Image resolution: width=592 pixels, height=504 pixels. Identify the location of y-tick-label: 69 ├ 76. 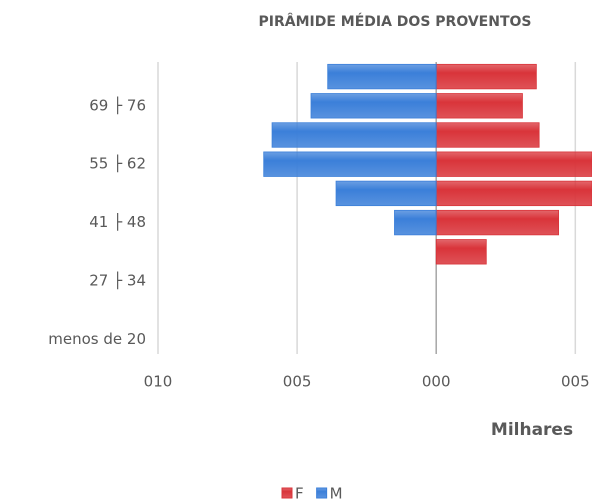
(117, 104).